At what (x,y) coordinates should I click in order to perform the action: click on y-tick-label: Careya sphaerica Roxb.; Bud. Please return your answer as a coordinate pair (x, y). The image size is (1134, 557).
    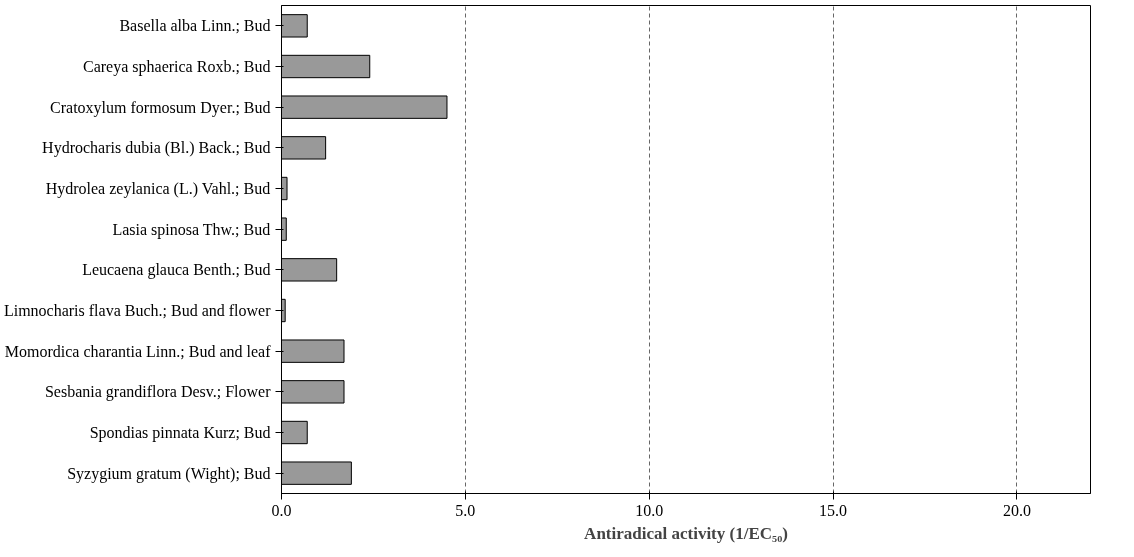
    Looking at the image, I should click on (177, 67).